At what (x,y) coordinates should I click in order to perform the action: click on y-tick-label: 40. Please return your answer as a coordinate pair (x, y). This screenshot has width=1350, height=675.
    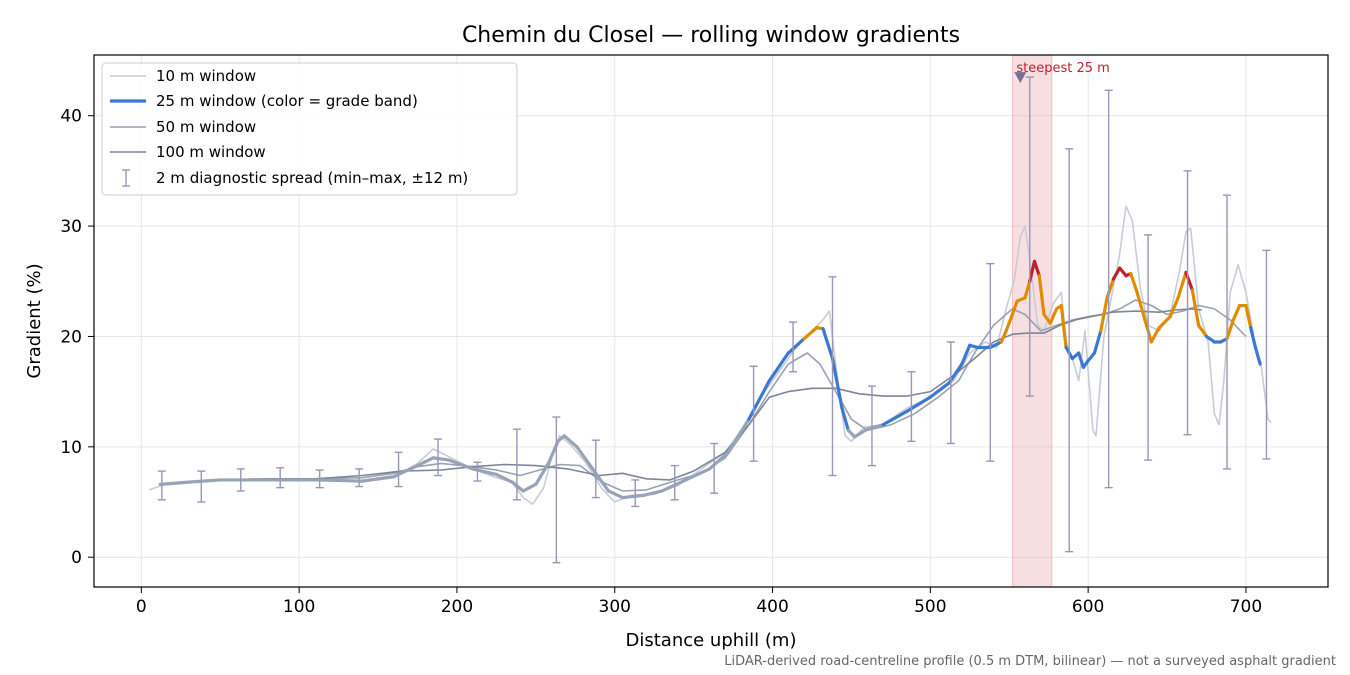
    Looking at the image, I should click on (71, 117).